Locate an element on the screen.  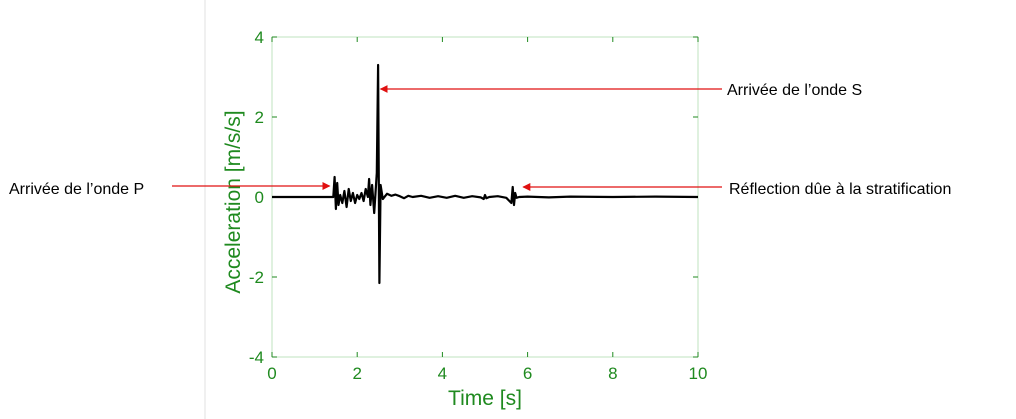
x-tick-label: 8 is located at coordinates (612, 373).